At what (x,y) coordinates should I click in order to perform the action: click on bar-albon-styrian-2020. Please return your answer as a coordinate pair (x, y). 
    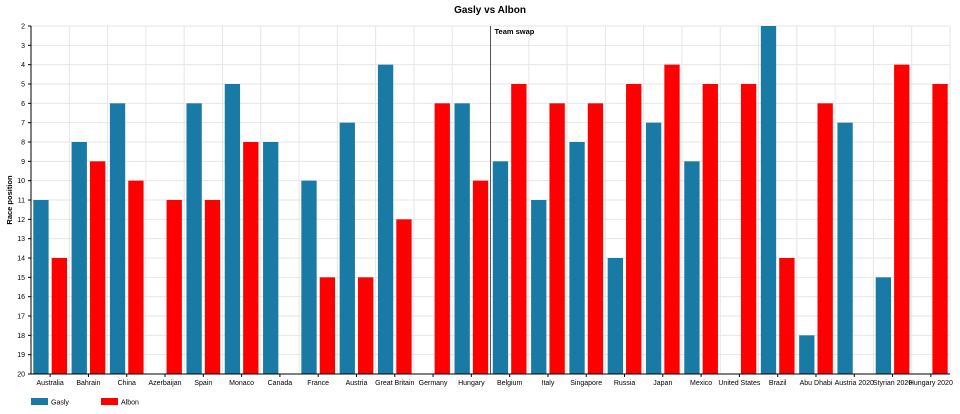
    Looking at the image, I should click on (902, 219).